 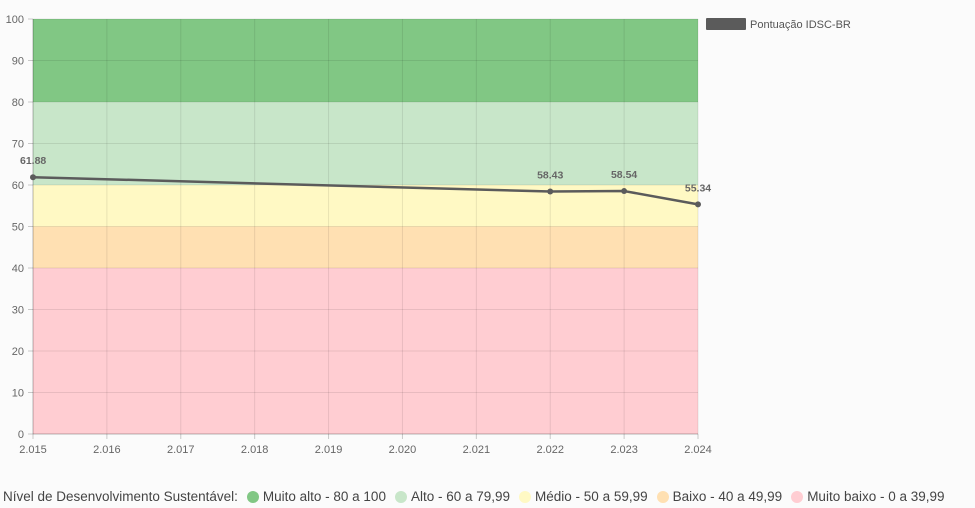 I want to click on legend-label-muito-alto: Muito alto - 80 a 100, so click(x=324, y=496).